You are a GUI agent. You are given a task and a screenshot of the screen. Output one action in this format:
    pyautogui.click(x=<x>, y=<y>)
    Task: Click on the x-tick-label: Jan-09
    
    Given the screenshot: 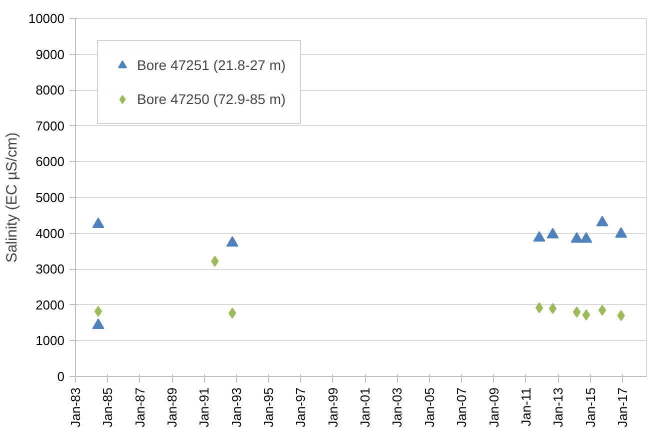 What is the action you would take?
    pyautogui.click(x=494, y=408)
    